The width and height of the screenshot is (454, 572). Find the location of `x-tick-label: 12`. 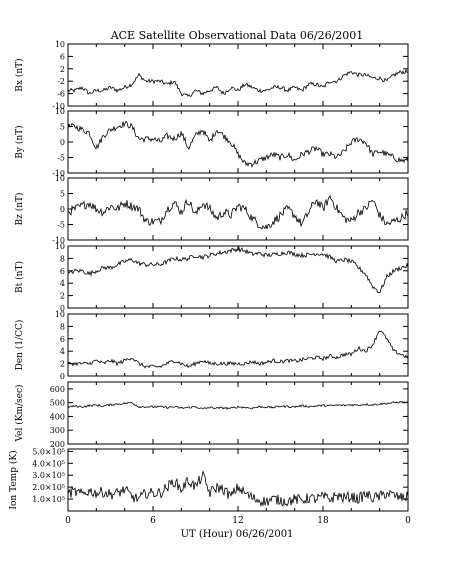

x-tick-label: 12 is located at coordinates (237, 521).